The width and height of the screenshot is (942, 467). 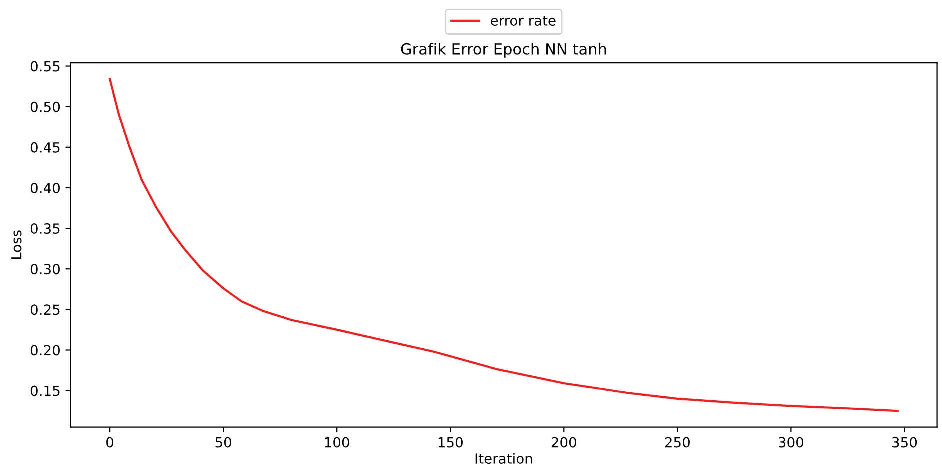 I want to click on x-tick-label: 50, so click(x=224, y=442).